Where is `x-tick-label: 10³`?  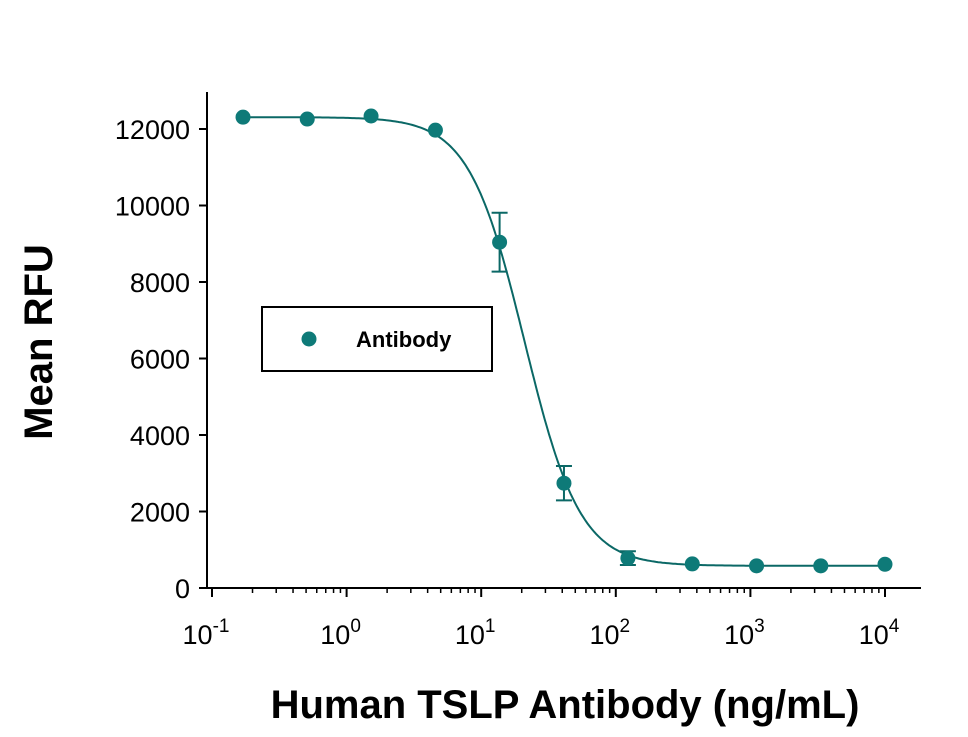
x-tick-label: 10³ is located at coordinates (744, 633).